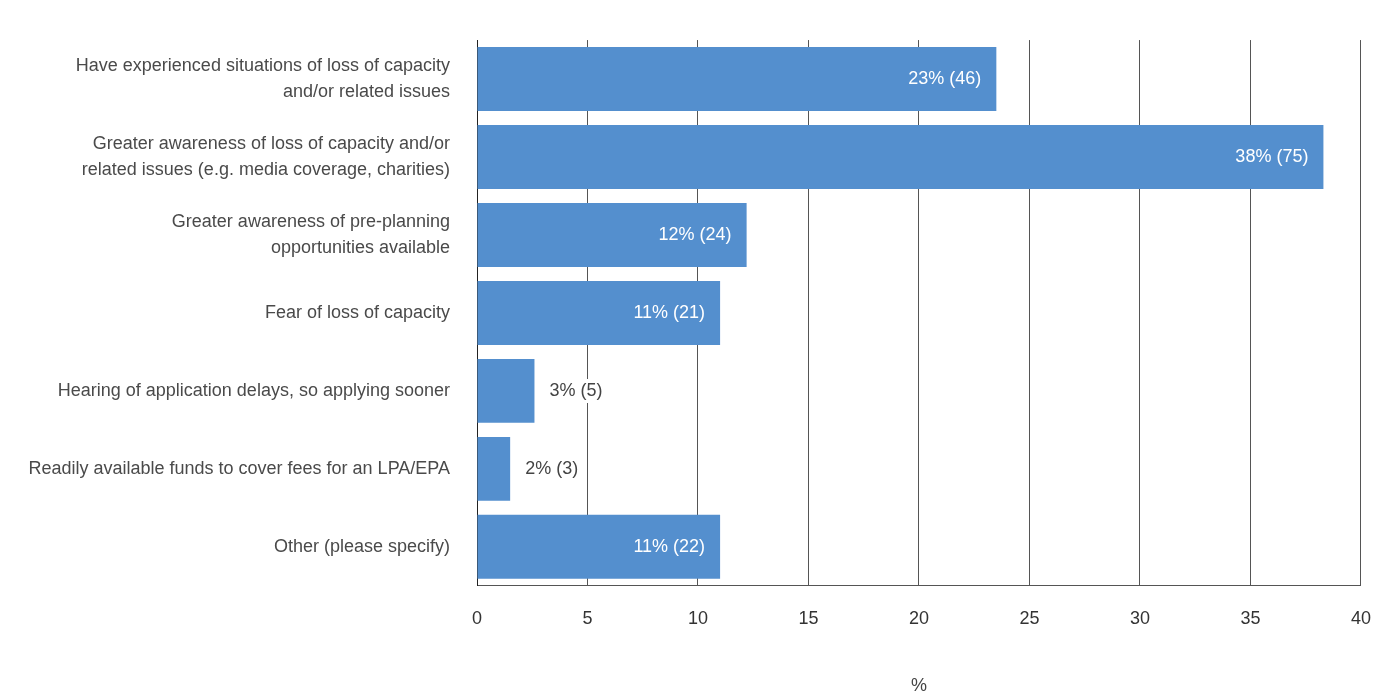 The width and height of the screenshot is (1393, 700). I want to click on data-label: 2% (3), so click(552, 467).